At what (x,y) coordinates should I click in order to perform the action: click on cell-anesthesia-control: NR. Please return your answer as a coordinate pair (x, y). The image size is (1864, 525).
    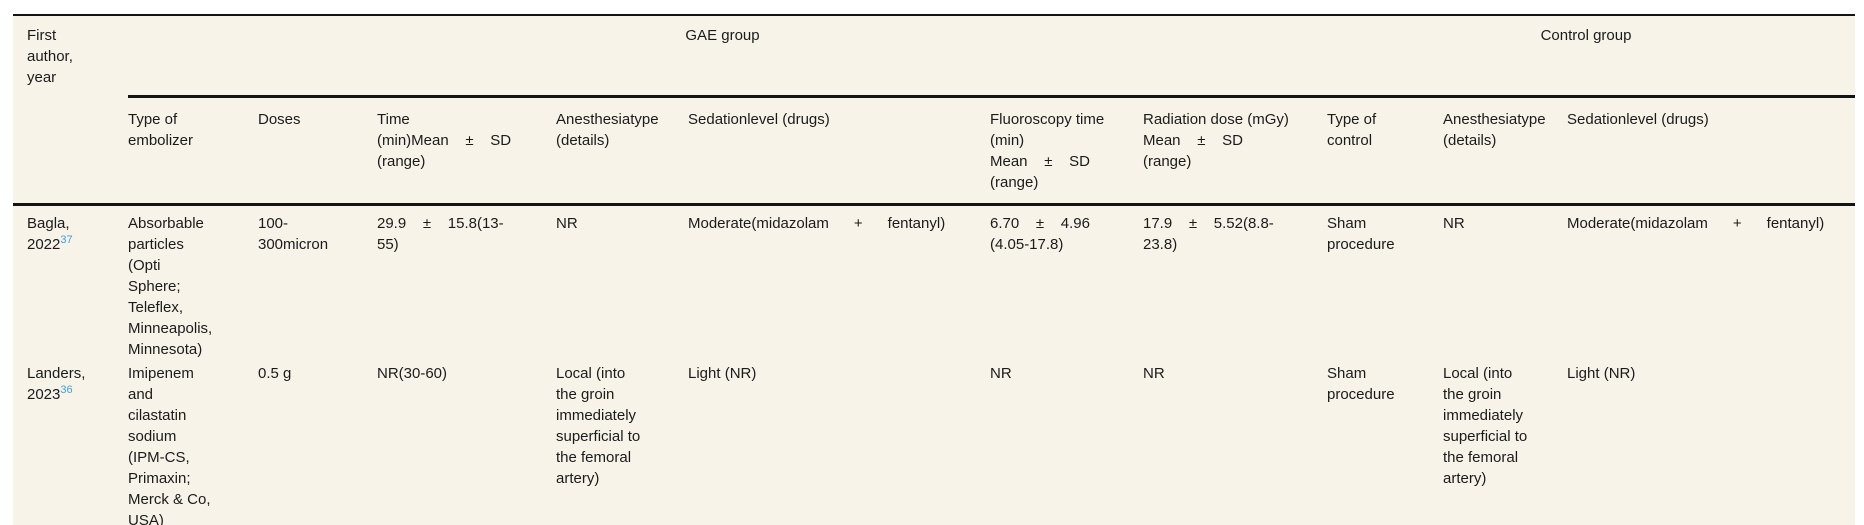
    Looking at the image, I should click on (1454, 223).